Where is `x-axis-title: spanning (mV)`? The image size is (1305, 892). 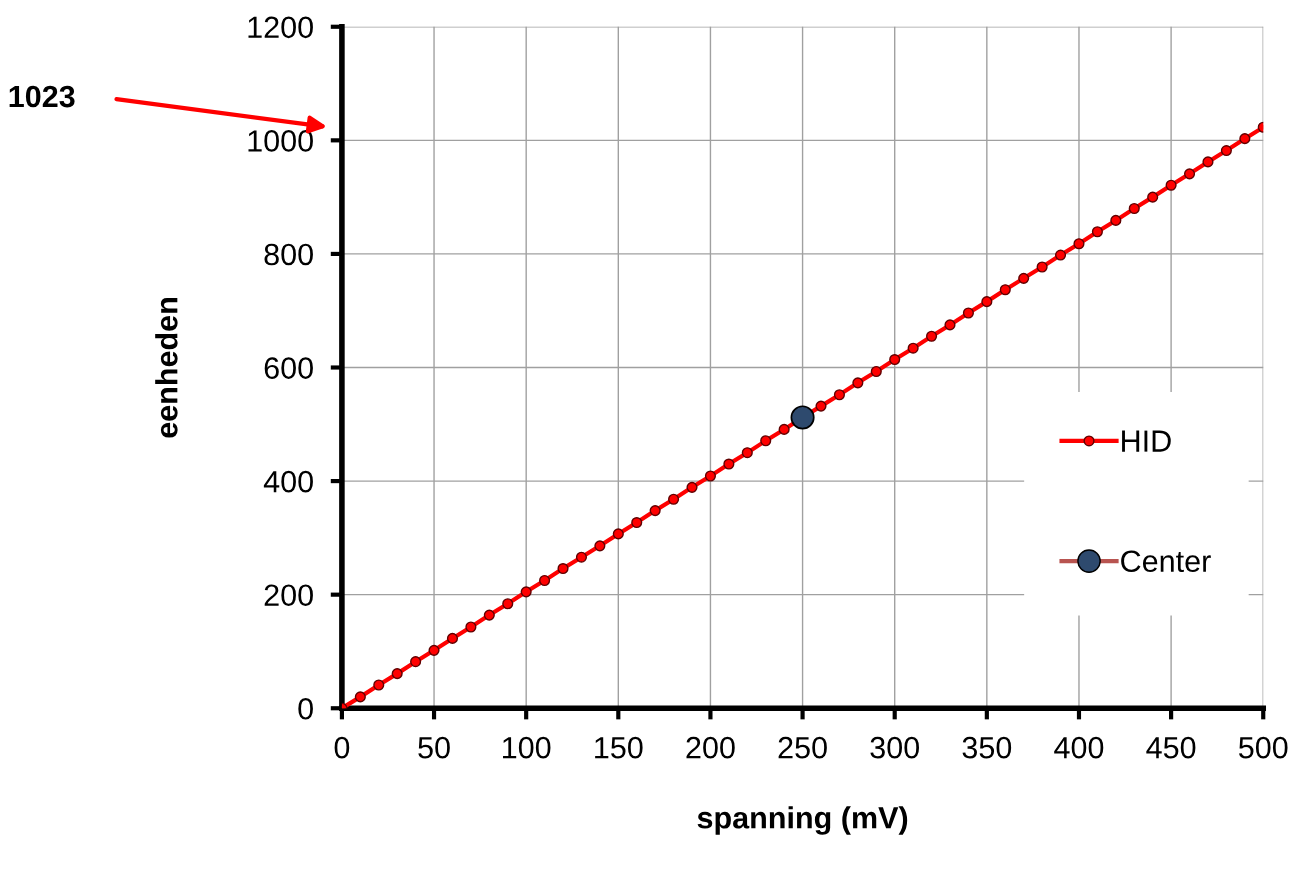 x-axis-title: spanning (mV) is located at coordinates (802, 820).